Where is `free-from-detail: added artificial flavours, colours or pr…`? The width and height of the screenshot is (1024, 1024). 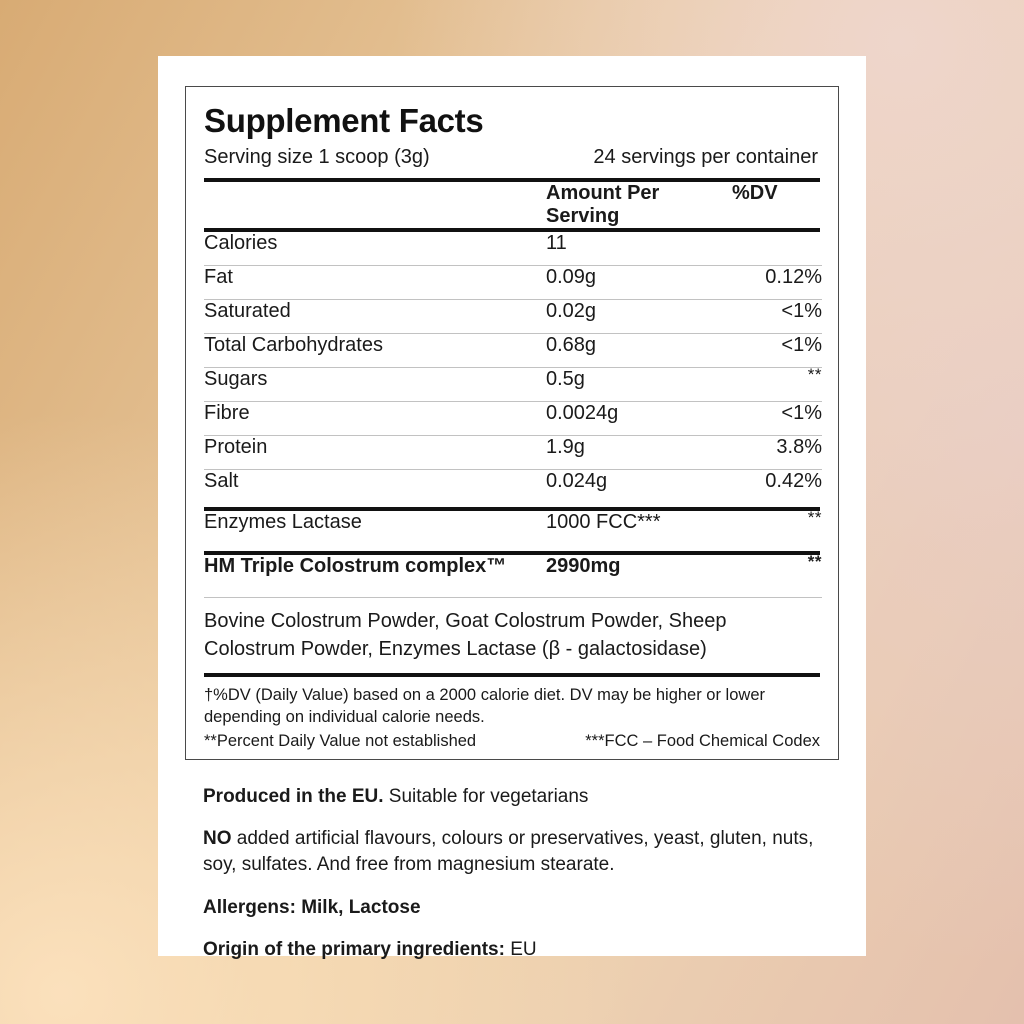
free-from-detail: added artificial flavours, colours or pr… is located at coordinates (508, 852).